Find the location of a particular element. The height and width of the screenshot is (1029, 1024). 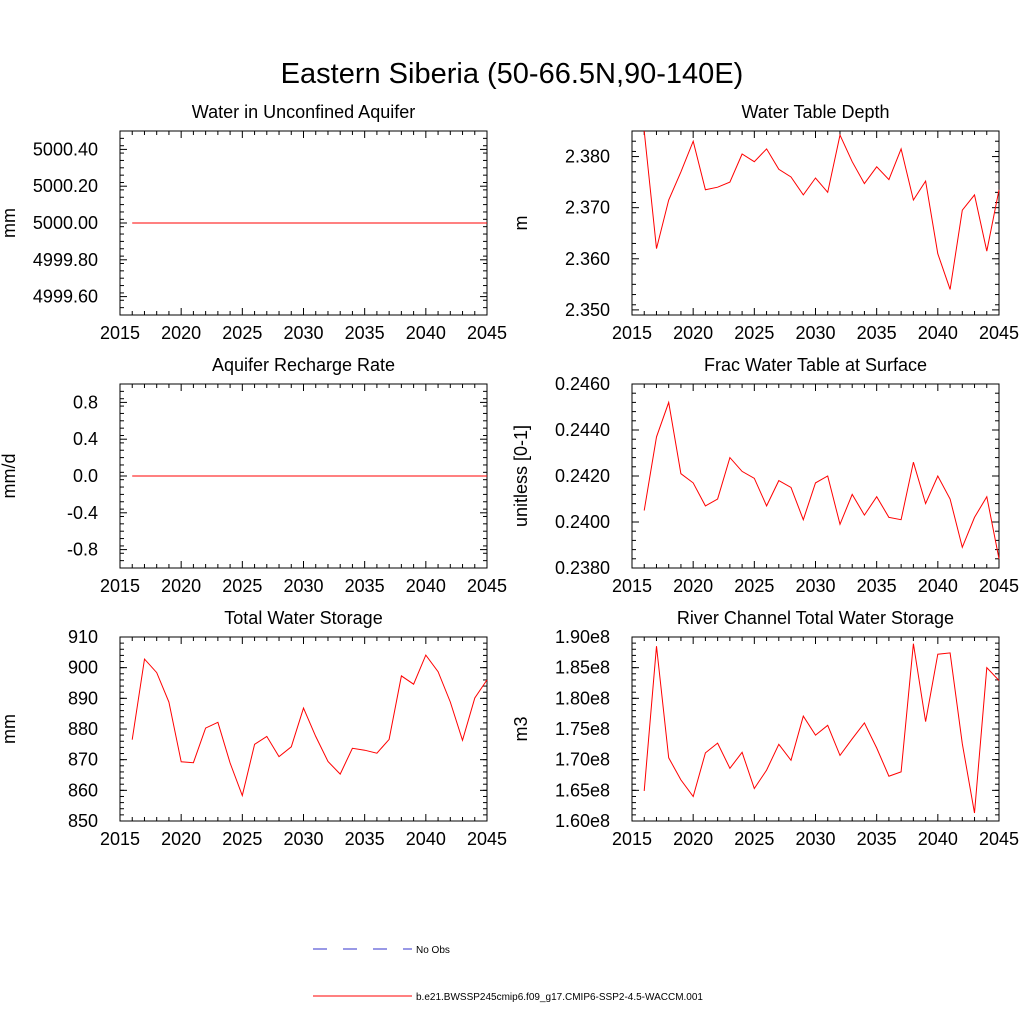

y-tick-label: 860 is located at coordinates (83, 790).